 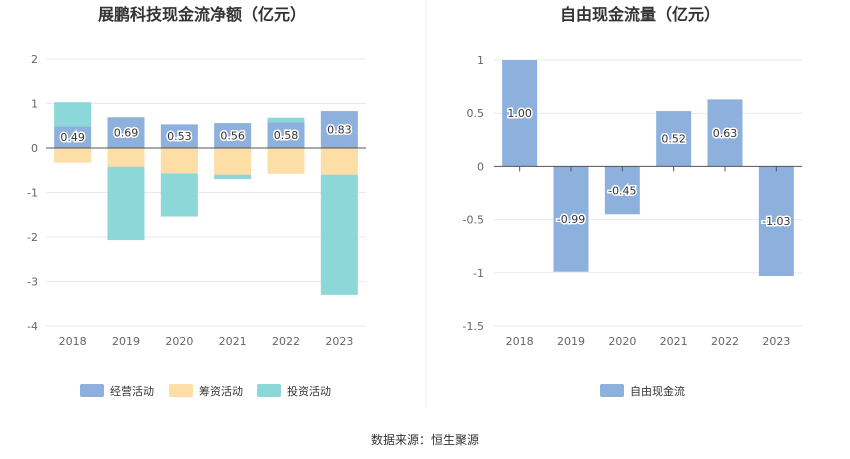 I want to click on data-label: 0.52, so click(x=673, y=139).